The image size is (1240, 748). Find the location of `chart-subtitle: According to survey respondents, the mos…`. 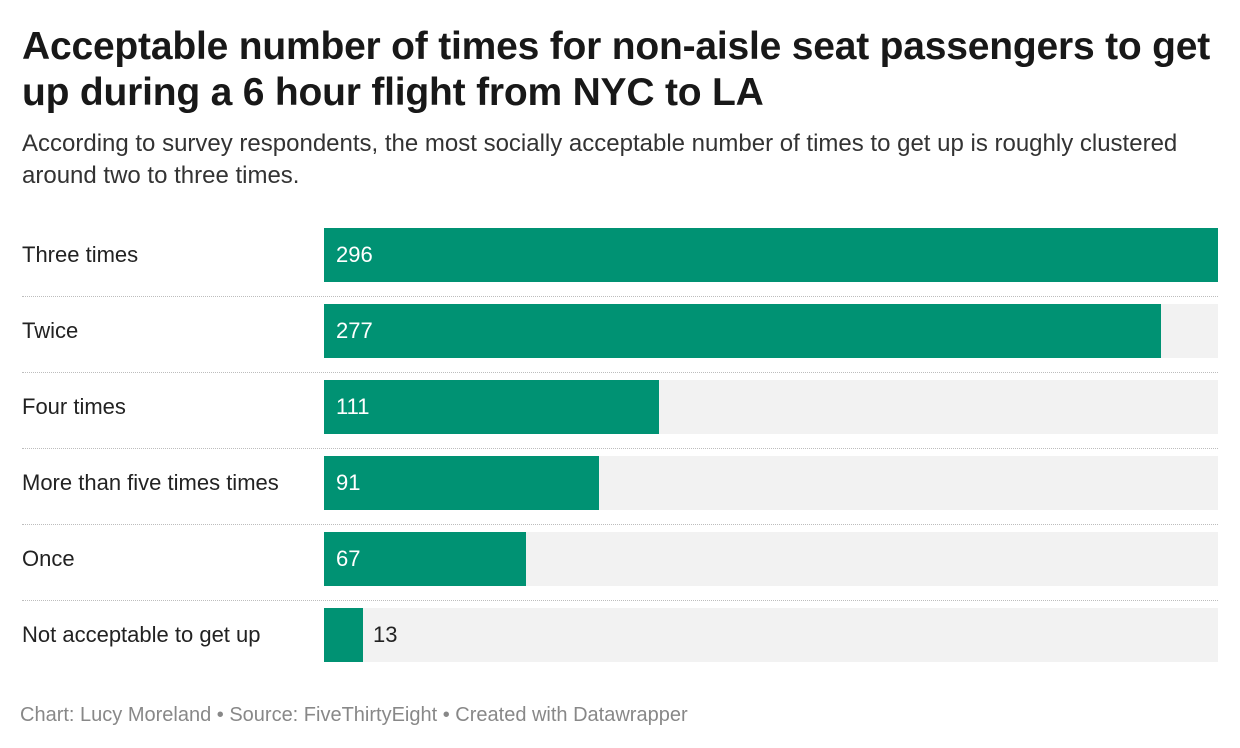

chart-subtitle: According to survey respondents, the mos… is located at coordinates (600, 159).